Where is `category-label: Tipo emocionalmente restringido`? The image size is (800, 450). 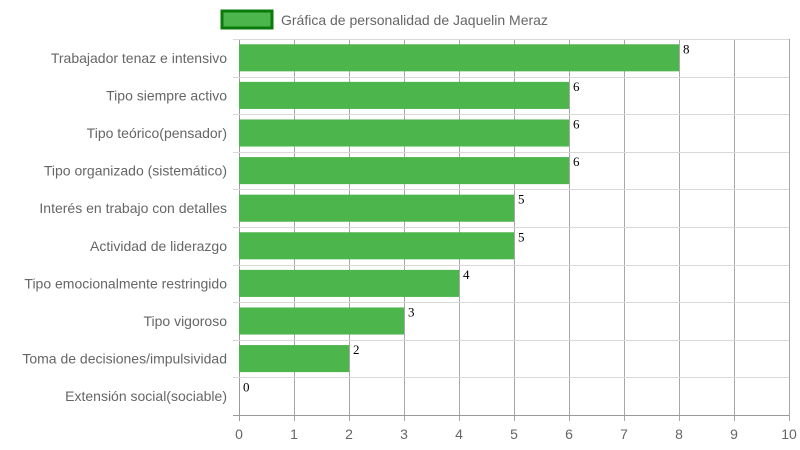 category-label: Tipo emocionalmente restringido is located at coordinates (125, 283).